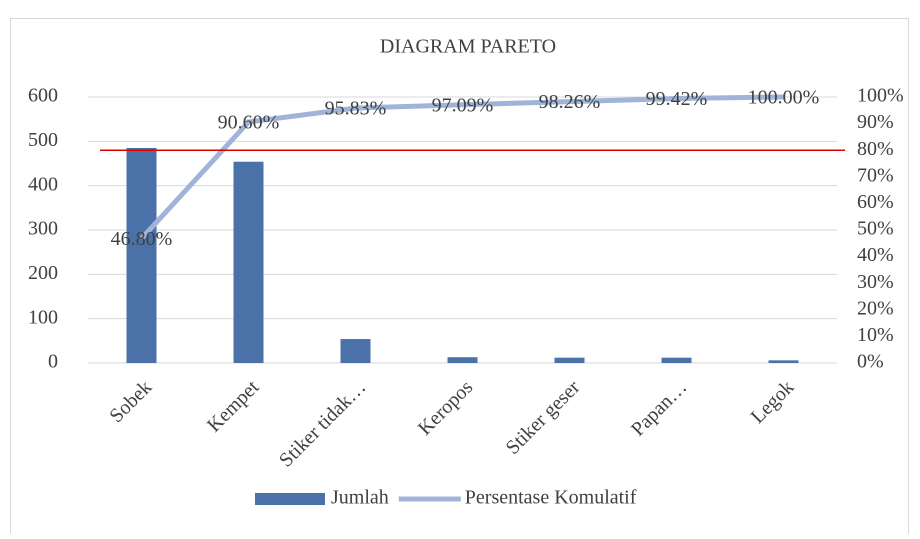 This screenshot has width=920, height=539. Describe the element at coordinates (468, 47) in the screenshot. I see `chart-title: DIAGRAM PARETO` at that location.